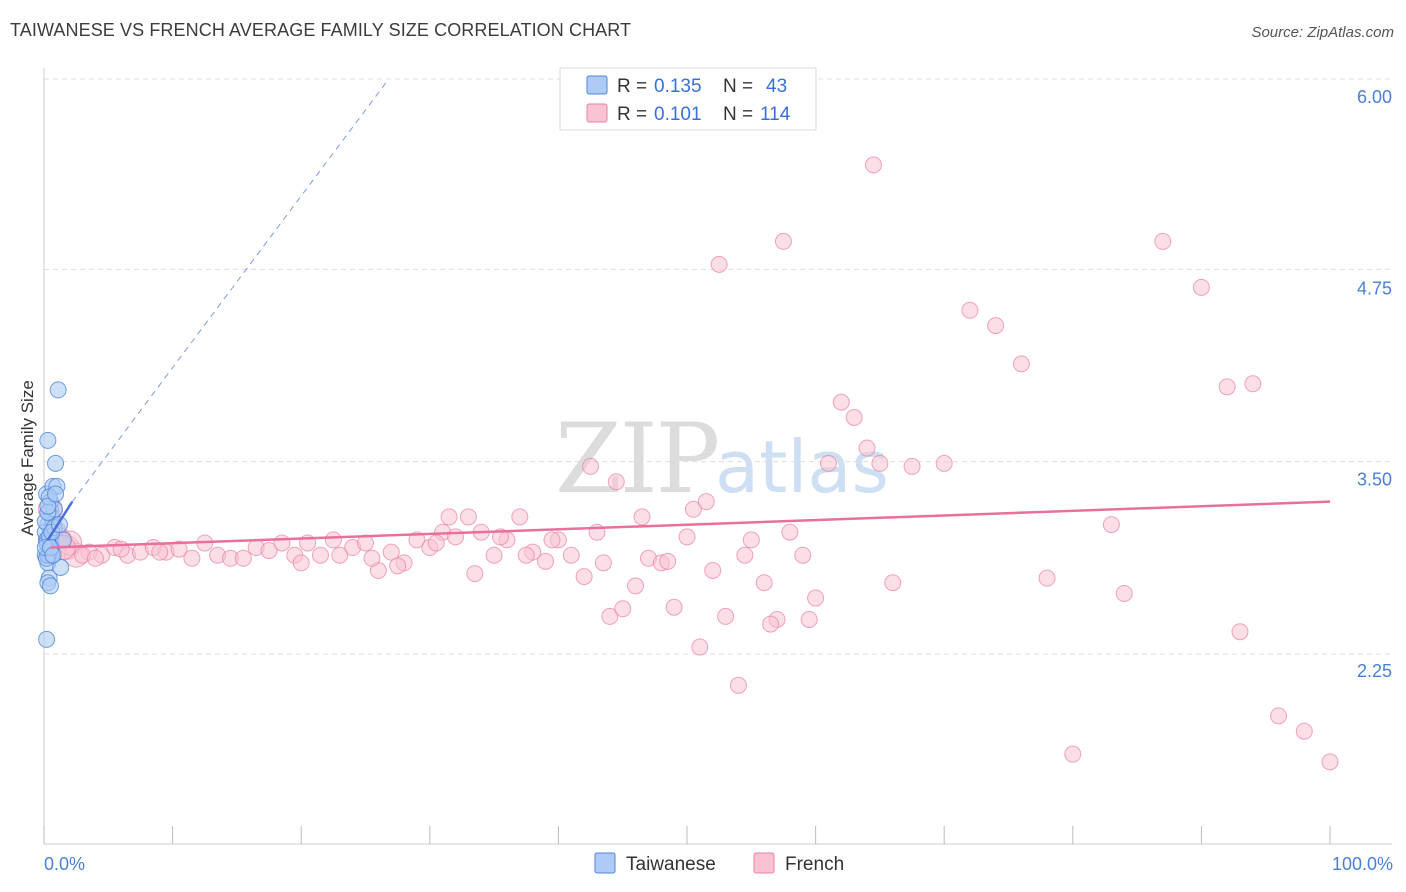  What do you see at coordinates (605, 863) in the screenshot?
I see `bottom-legend-swatch-taiwanese` at bounding box center [605, 863].